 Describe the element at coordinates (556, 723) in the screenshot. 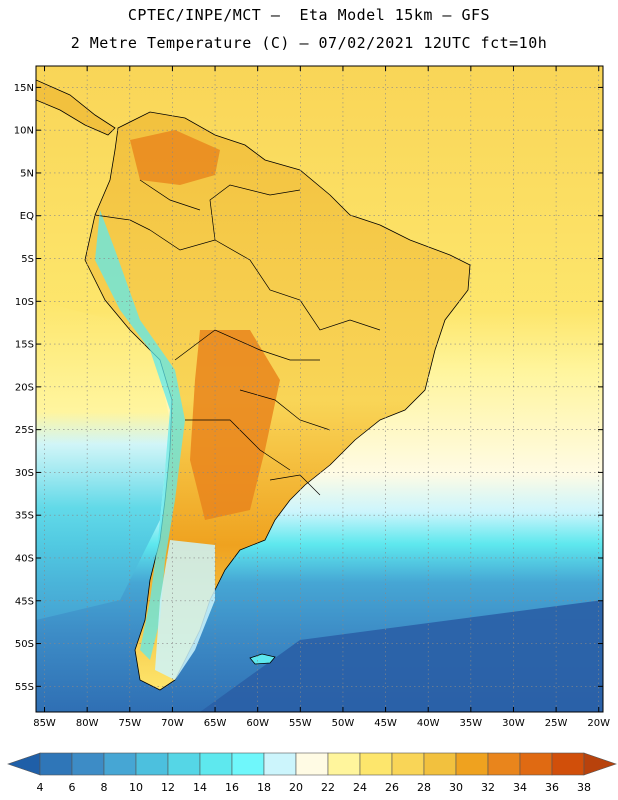

I see `lon-label: 25W` at that location.